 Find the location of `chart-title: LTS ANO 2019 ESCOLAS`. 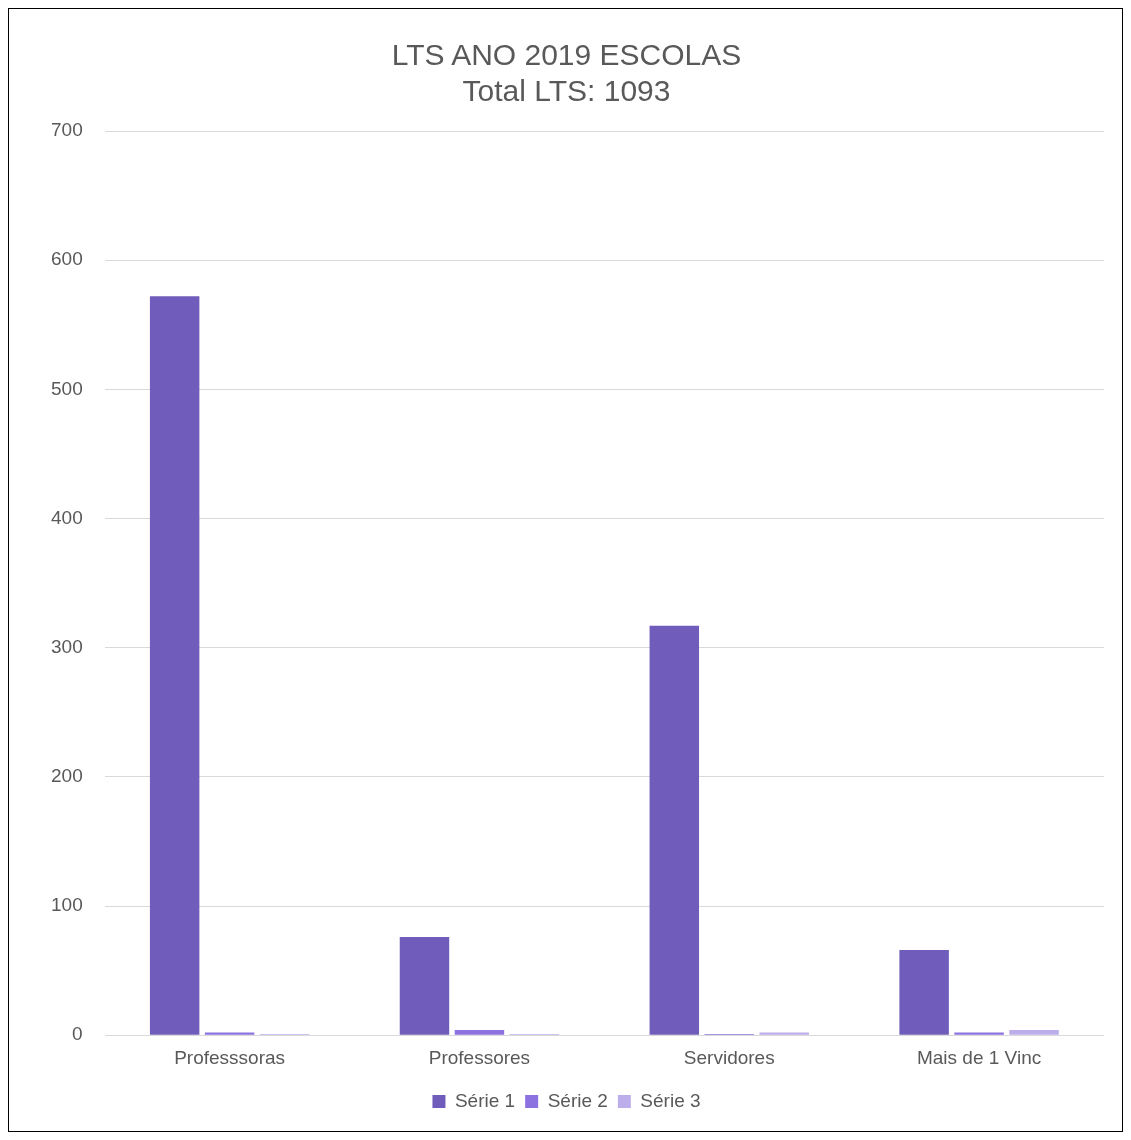

chart-title: LTS ANO 2019 ESCOLAS is located at coordinates (566, 55).